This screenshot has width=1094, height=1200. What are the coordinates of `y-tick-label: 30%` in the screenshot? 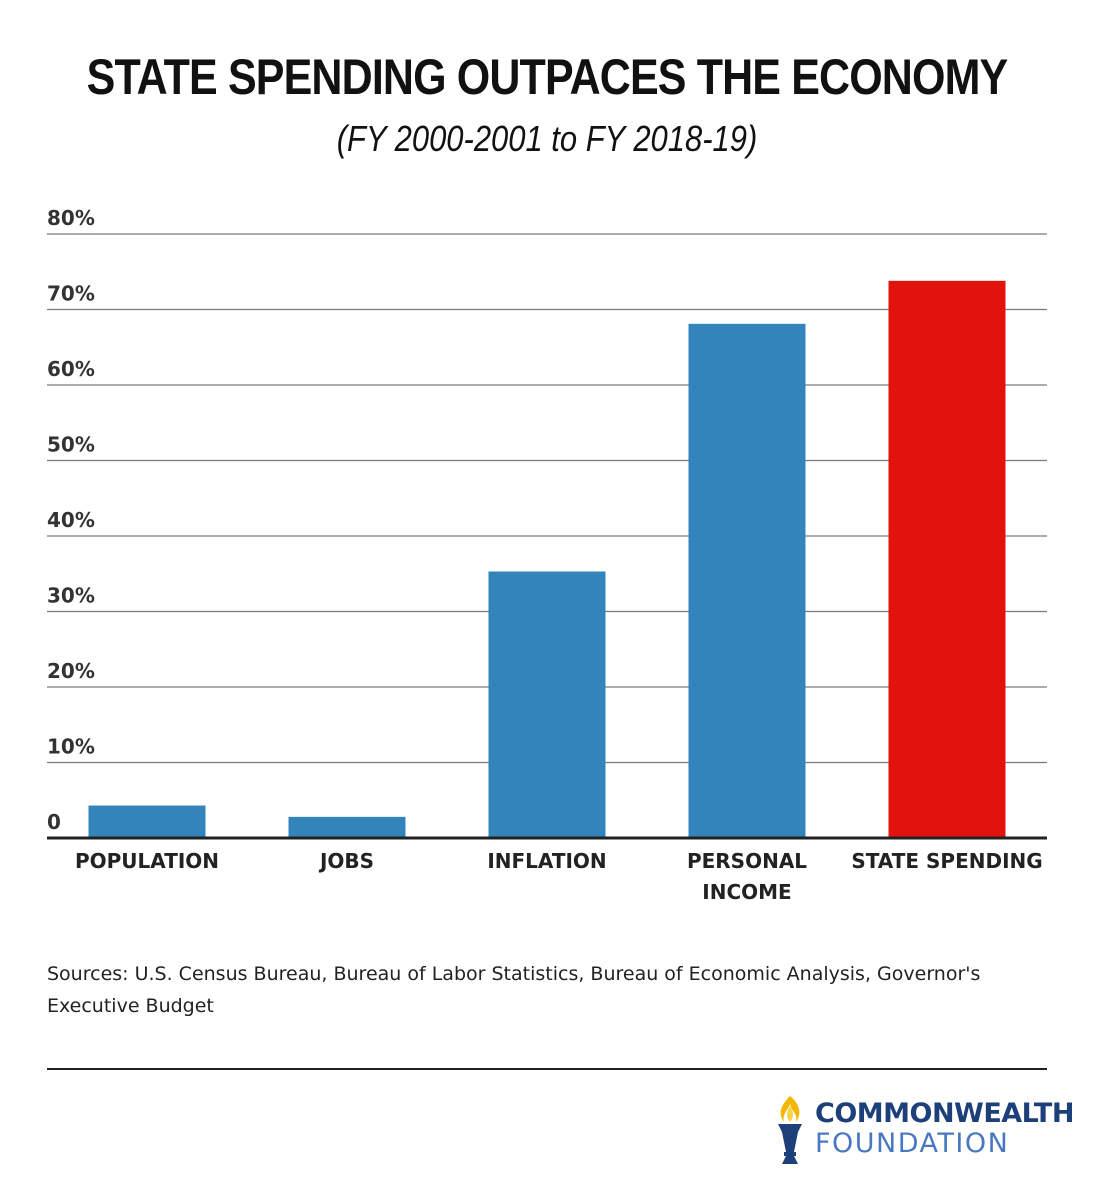 It's located at (71, 596).